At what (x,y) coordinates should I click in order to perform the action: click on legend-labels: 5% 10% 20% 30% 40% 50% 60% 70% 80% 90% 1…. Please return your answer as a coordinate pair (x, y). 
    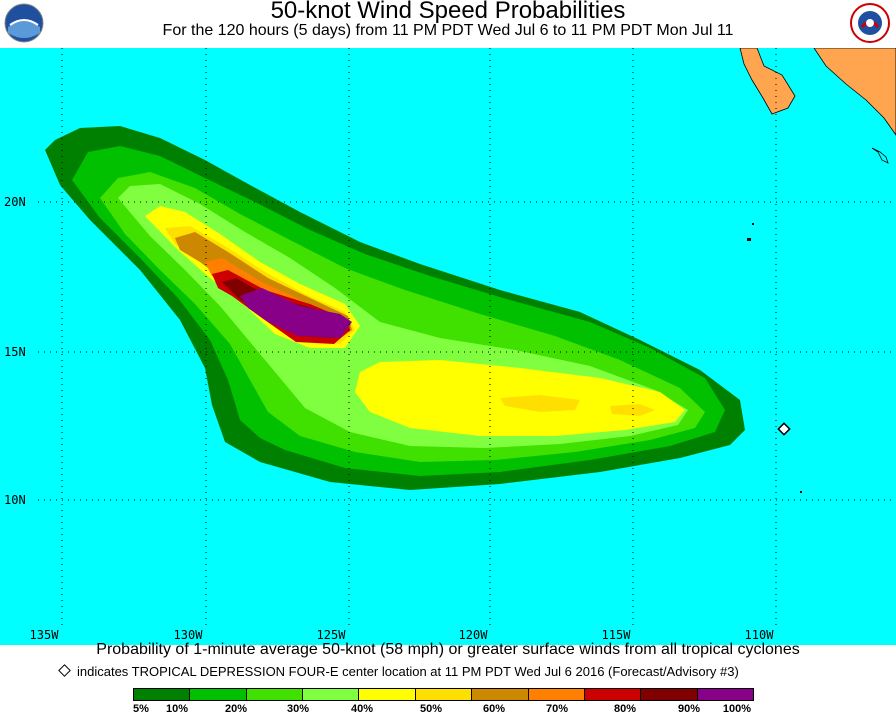
    Looking at the image, I should click on (448, 709).